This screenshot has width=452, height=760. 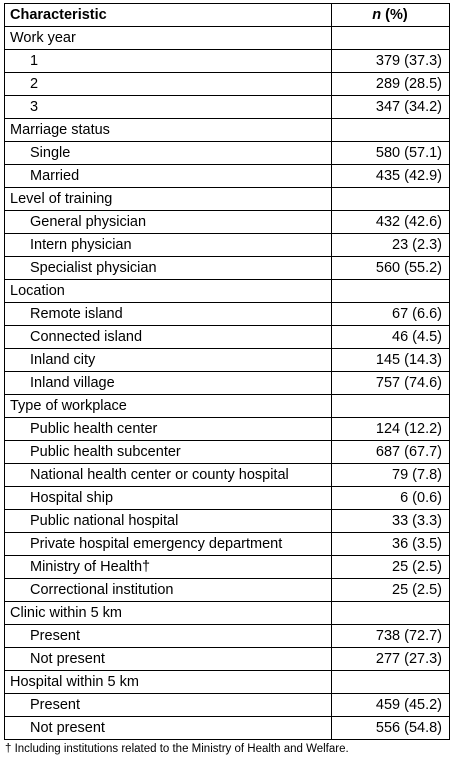 I want to click on table-row: Not present 277 (27.3), so click(x=227, y=659).